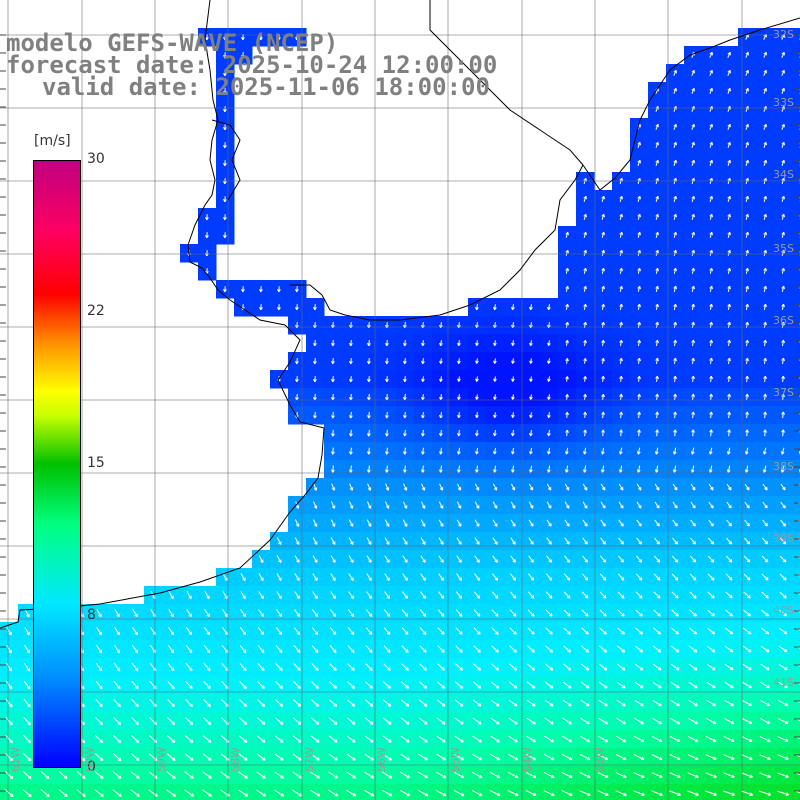 Image resolution: width=800 pixels, height=800 pixels. I want to click on colorbar-tick-30: 30, so click(96, 159).